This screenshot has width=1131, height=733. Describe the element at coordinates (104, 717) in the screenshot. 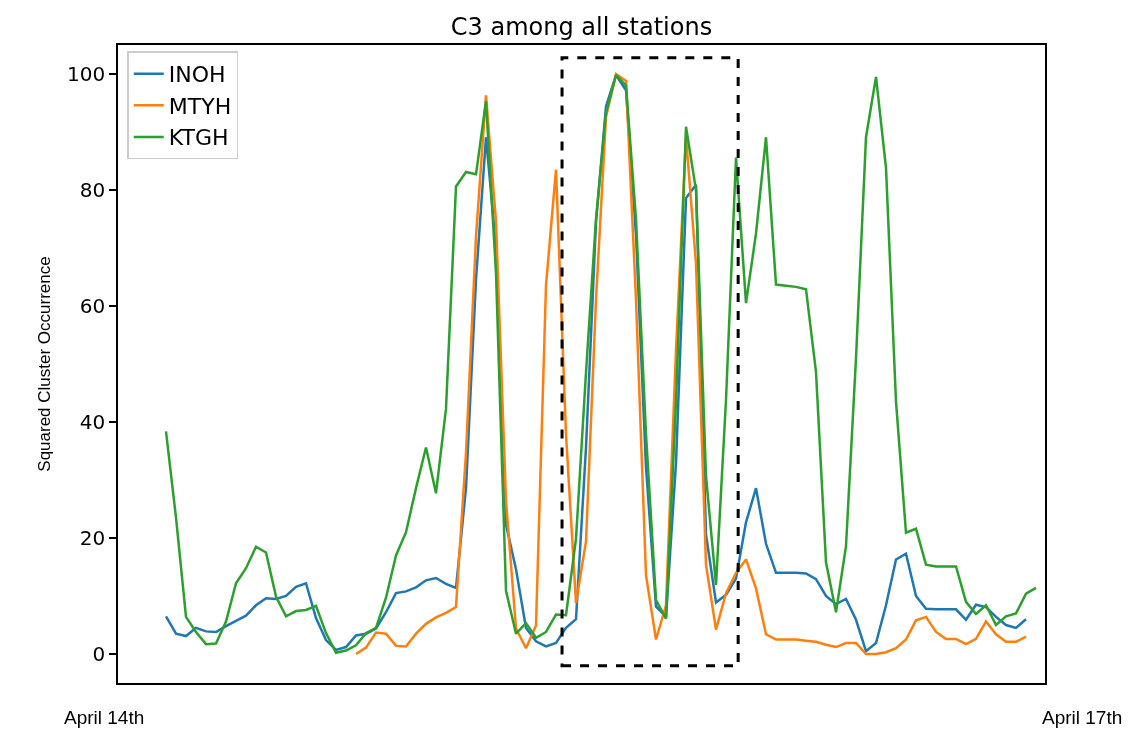

I see `text: April 14th` at that location.